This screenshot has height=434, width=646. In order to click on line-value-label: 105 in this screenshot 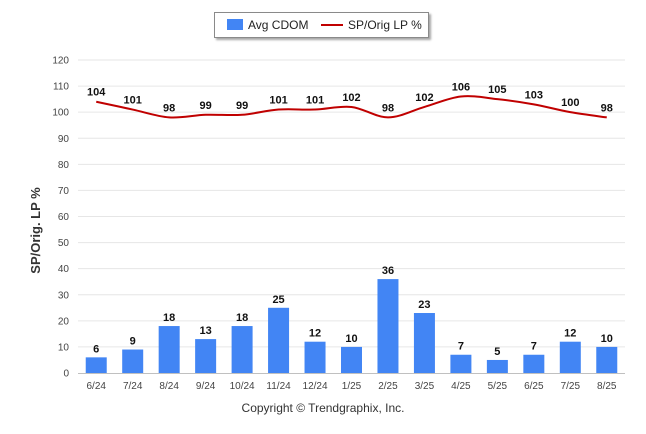, I will do `click(497, 90)`.